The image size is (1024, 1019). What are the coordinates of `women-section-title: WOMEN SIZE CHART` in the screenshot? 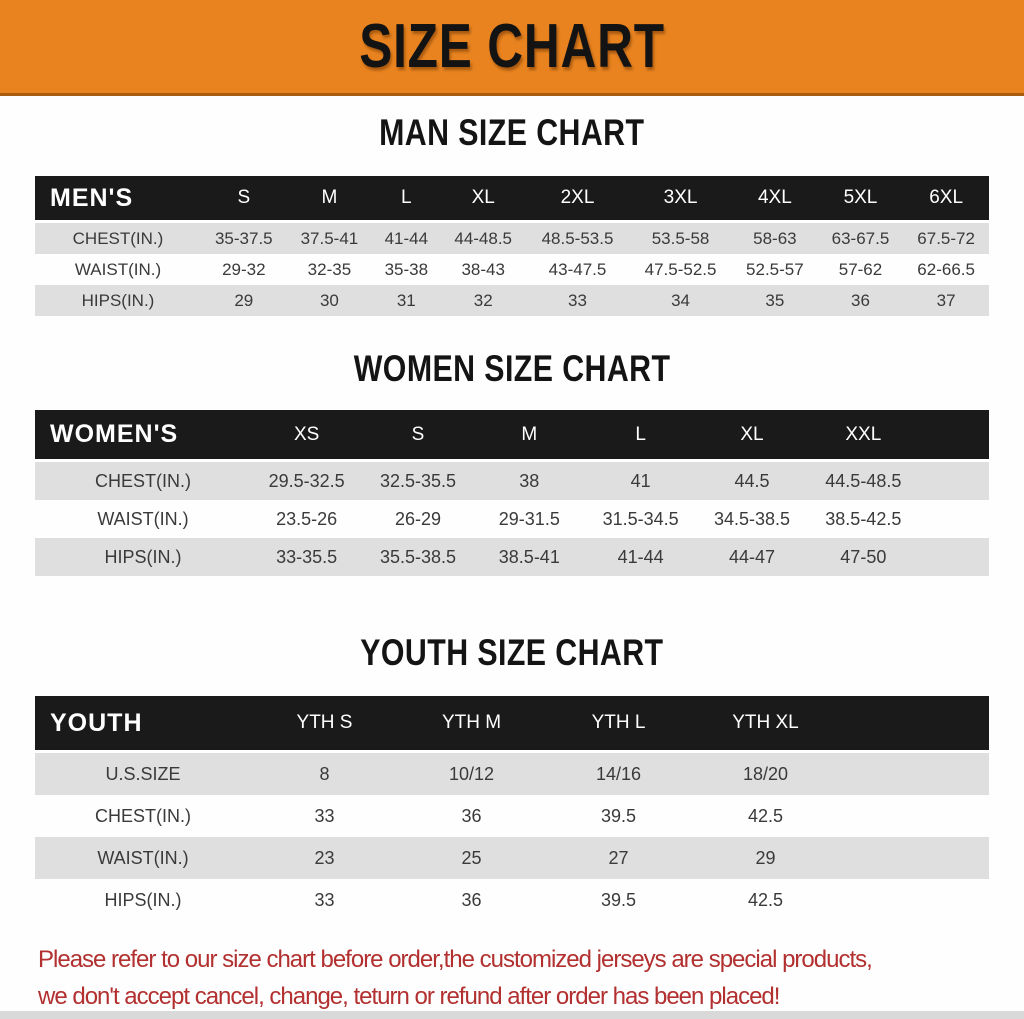 It's located at (512, 369).